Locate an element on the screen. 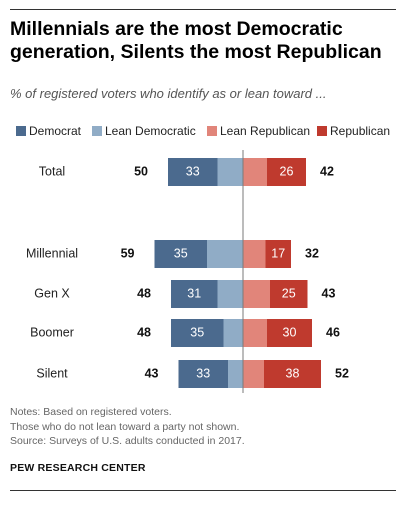 This screenshot has width=406, height=508. bar-lean-democratic-silent is located at coordinates (235, 374).